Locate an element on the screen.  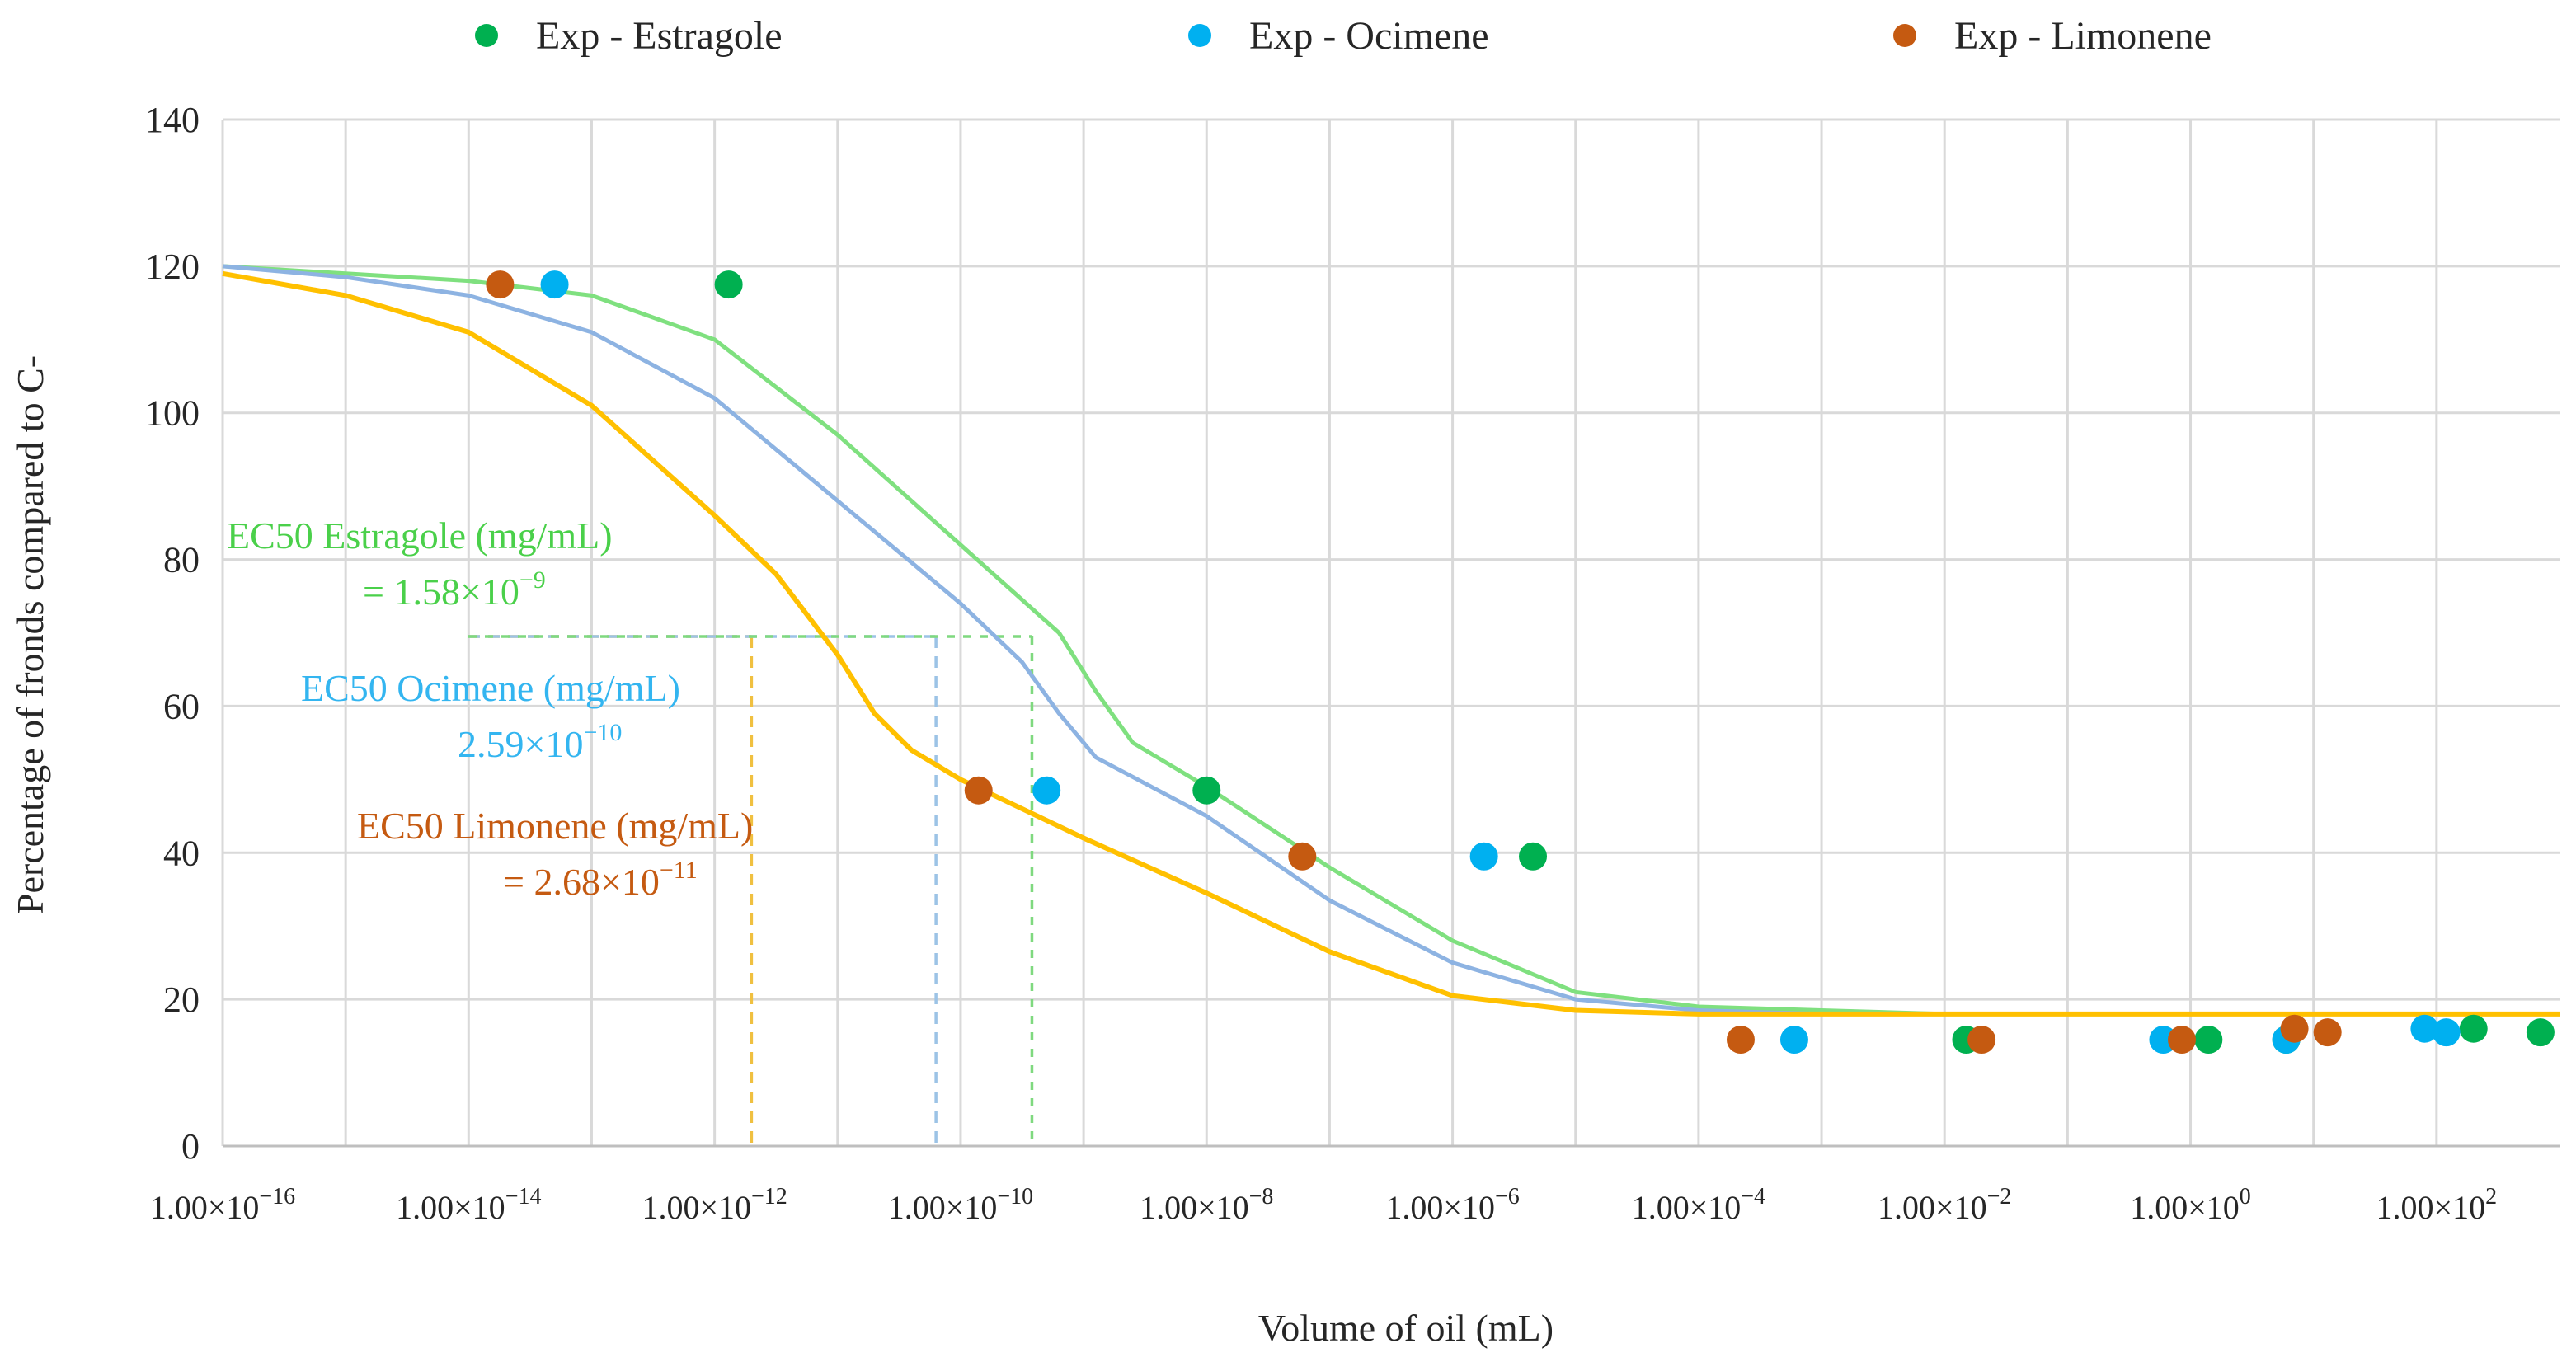
y-tick-labels: 0 20 40 60 80 100 120 140 is located at coordinates (172, 634).